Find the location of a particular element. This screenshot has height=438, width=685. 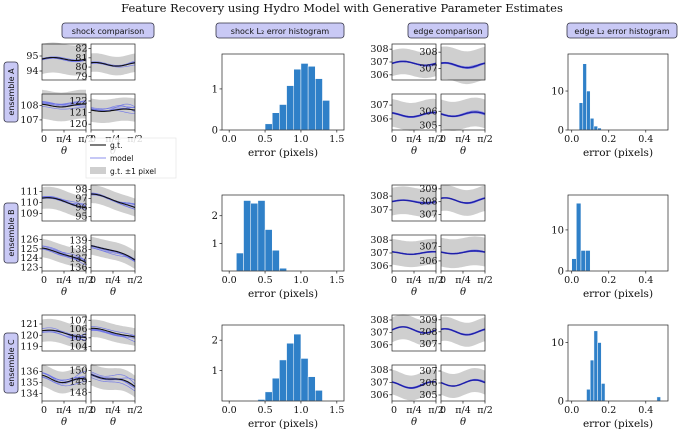

legend-band-label: g.t. ±1 pixel is located at coordinates (133, 171).